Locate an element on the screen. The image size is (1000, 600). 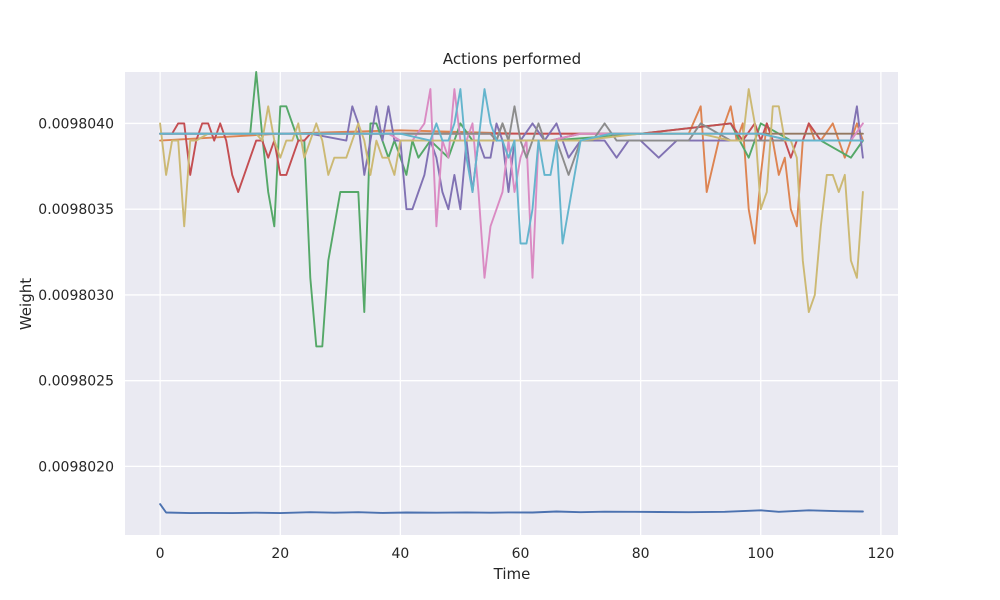
y-tick-label: 0.0098020 is located at coordinates (76, 467).